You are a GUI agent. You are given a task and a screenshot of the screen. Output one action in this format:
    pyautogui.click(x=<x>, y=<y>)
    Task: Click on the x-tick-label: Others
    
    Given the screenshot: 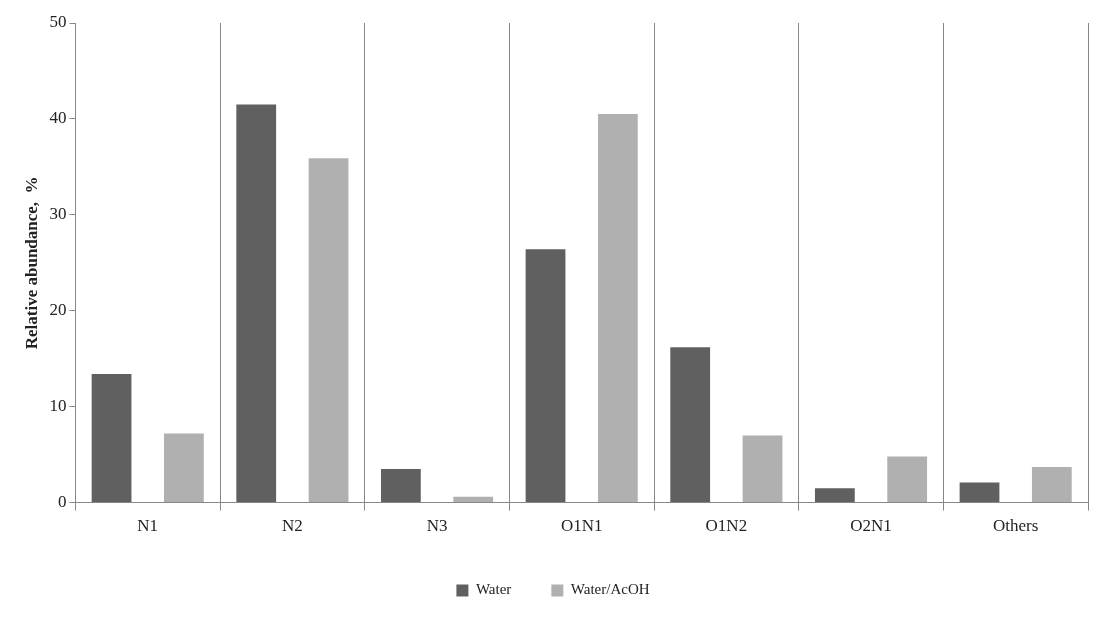 What is the action you would take?
    pyautogui.click(x=1016, y=526)
    